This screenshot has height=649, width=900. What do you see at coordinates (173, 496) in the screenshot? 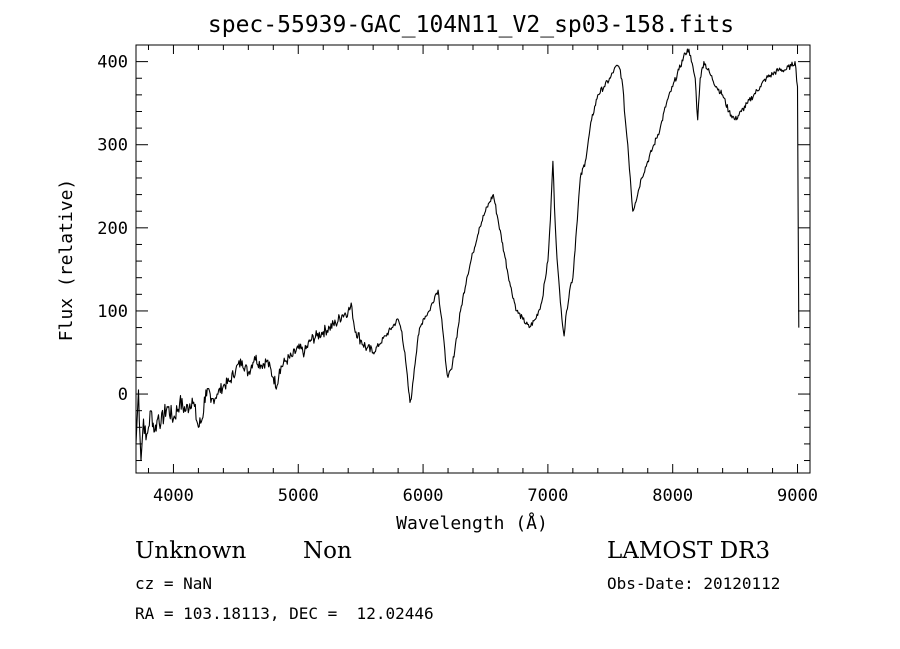
I see `x-tick-label: 4000` at bounding box center [173, 496].